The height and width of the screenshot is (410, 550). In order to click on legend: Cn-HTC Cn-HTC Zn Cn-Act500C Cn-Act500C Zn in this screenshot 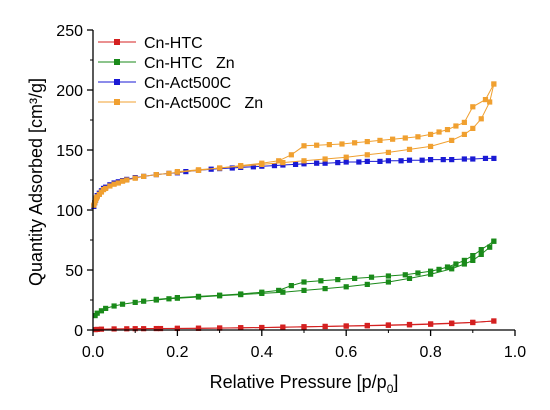, I will do `click(180, 73)`.